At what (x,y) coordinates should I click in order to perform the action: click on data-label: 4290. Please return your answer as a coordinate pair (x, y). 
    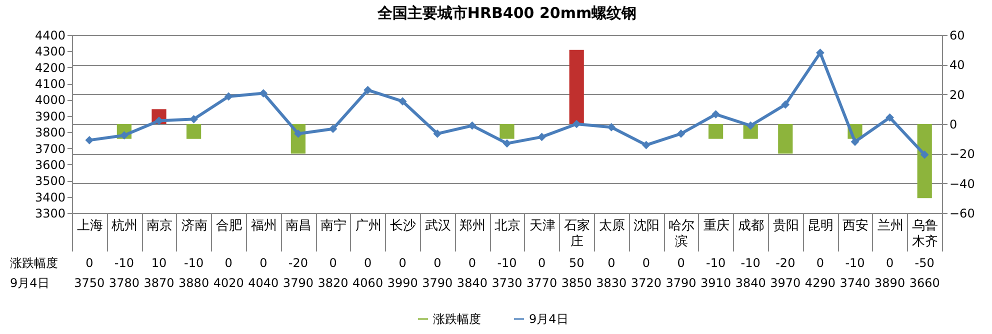
    Looking at the image, I should click on (820, 283).